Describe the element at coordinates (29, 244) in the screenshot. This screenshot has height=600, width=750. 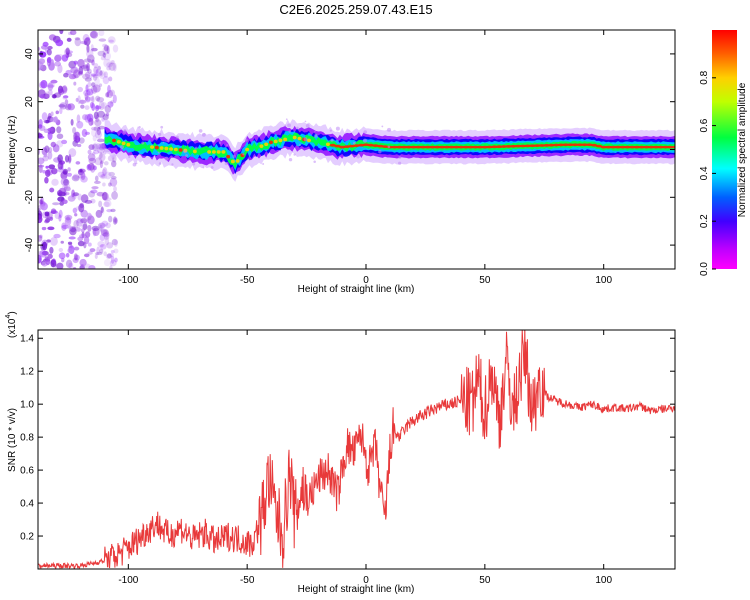
I see `y-tick-label: -40` at that location.